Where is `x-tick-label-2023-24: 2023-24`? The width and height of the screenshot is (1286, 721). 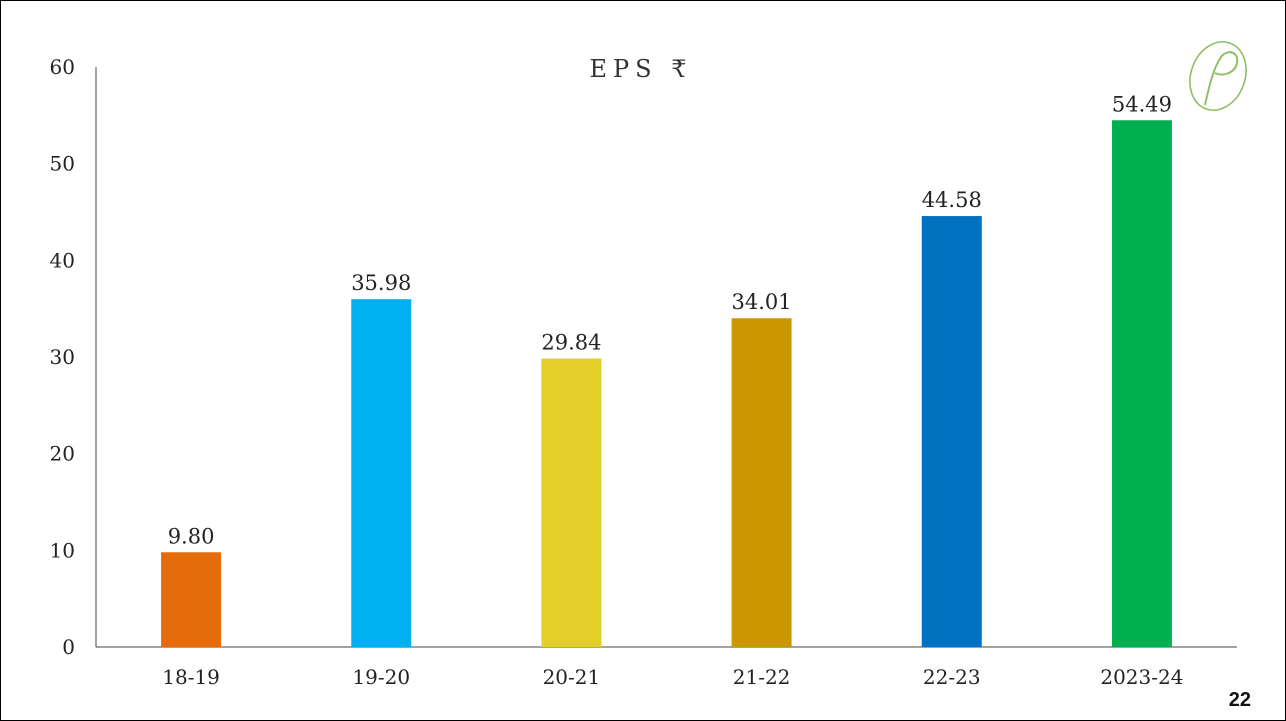 x-tick-label-2023-24: 2023-24 is located at coordinates (1141, 677).